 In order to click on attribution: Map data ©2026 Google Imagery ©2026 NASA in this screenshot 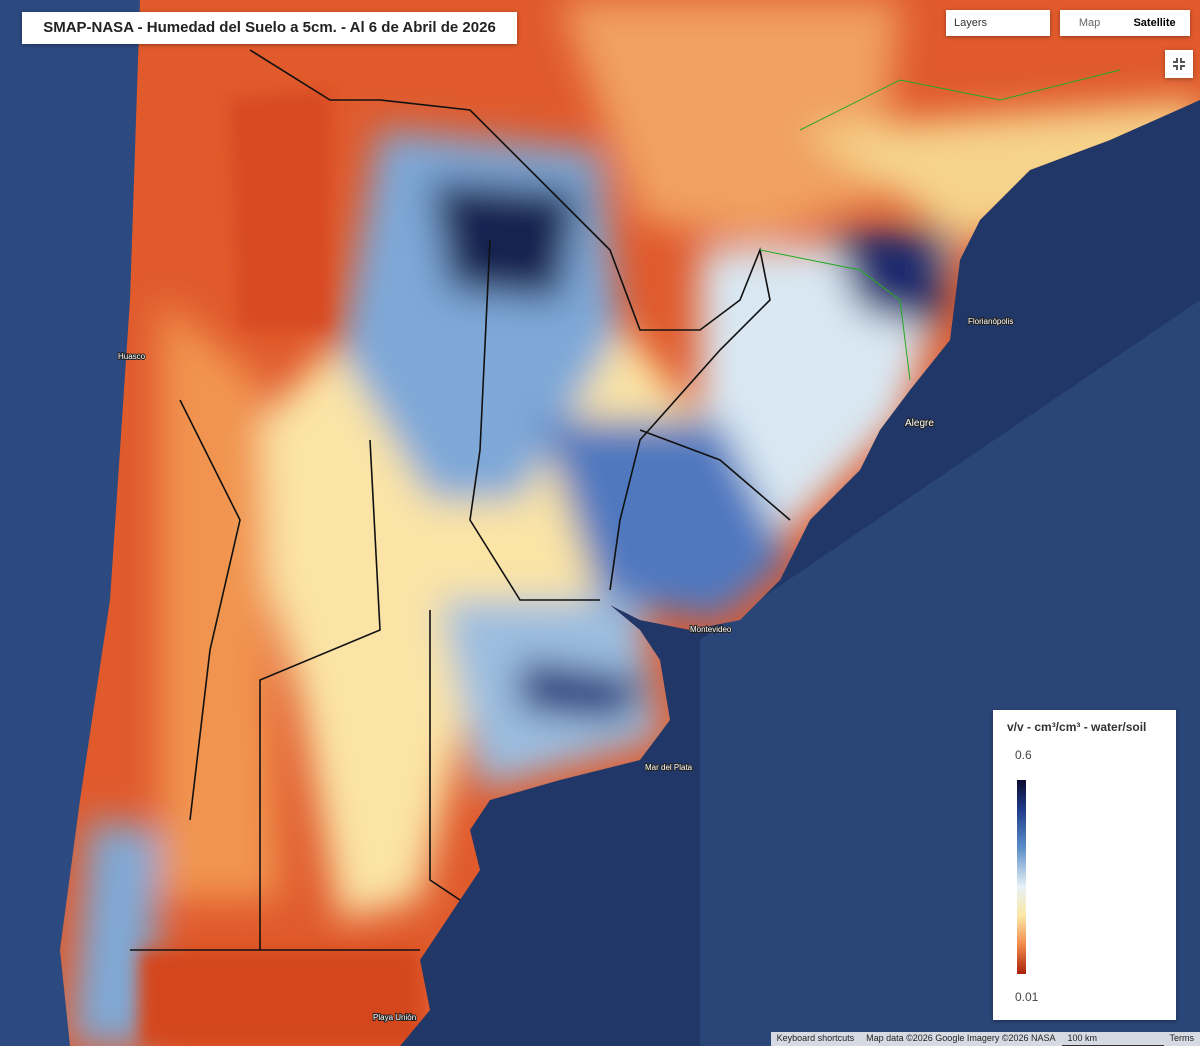, I will do `click(961, 1038)`.